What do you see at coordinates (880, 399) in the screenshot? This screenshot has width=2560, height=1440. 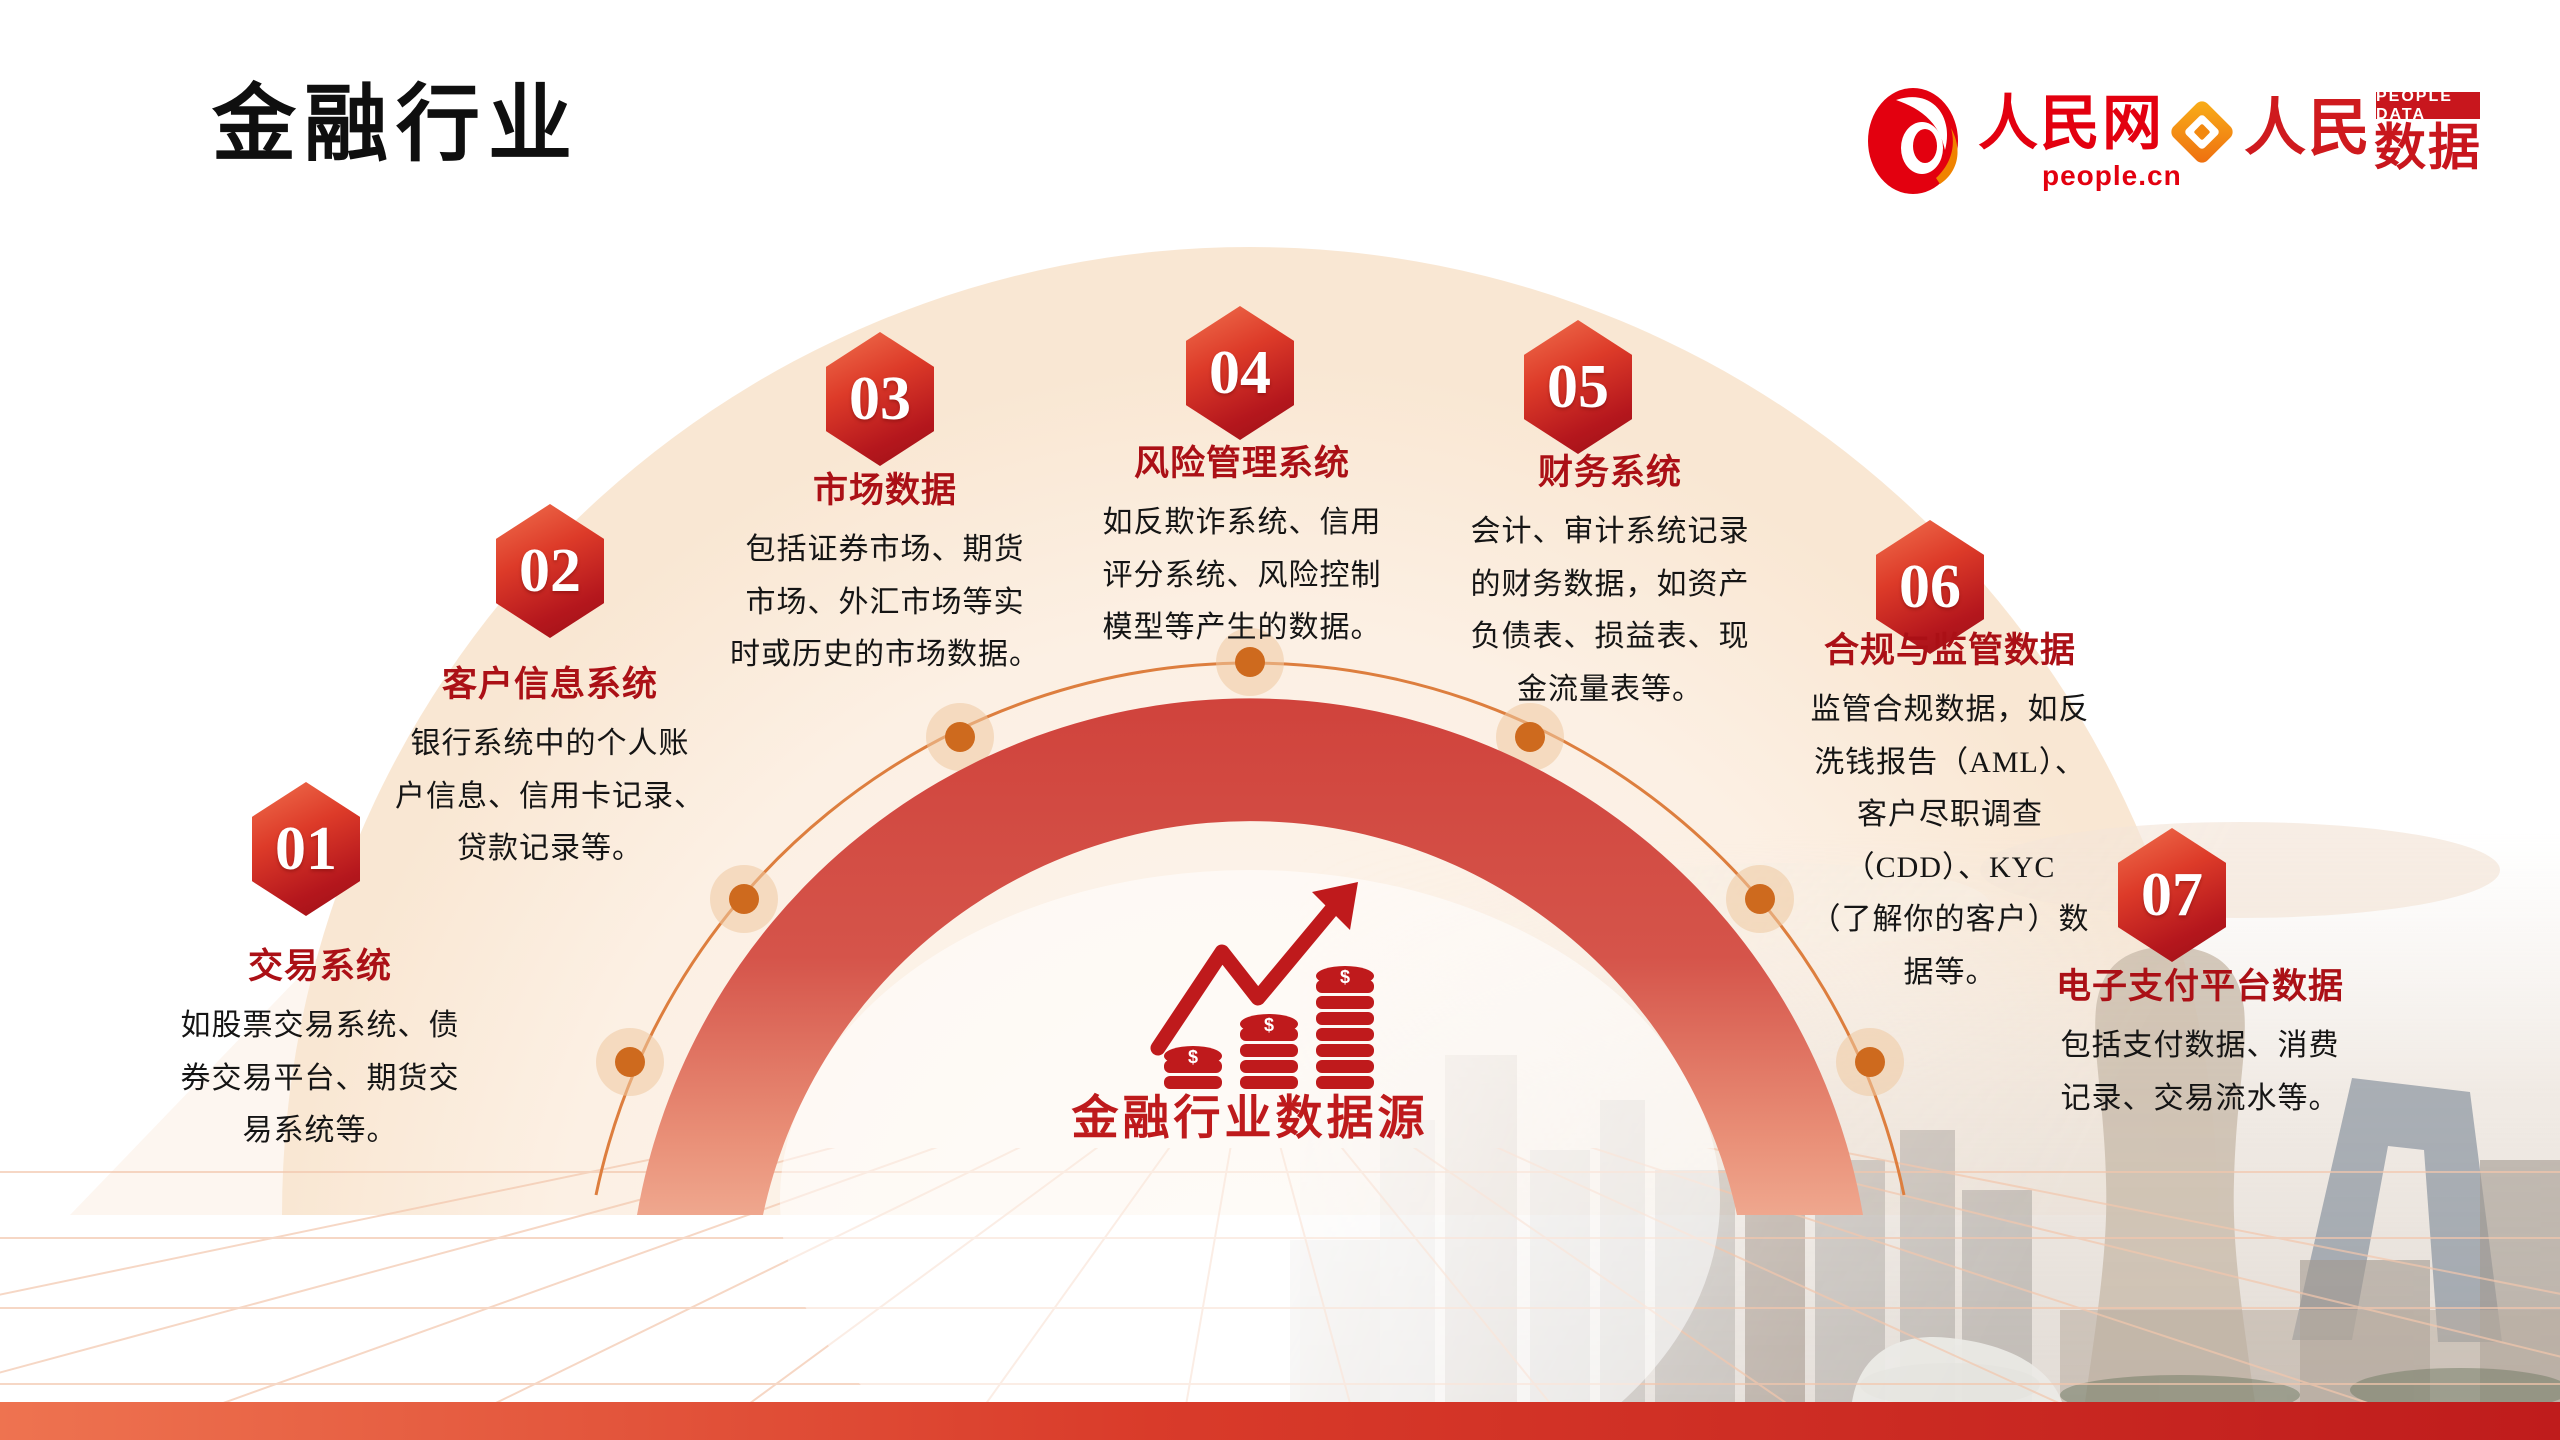 I see `badge-03-number: 03` at bounding box center [880, 399].